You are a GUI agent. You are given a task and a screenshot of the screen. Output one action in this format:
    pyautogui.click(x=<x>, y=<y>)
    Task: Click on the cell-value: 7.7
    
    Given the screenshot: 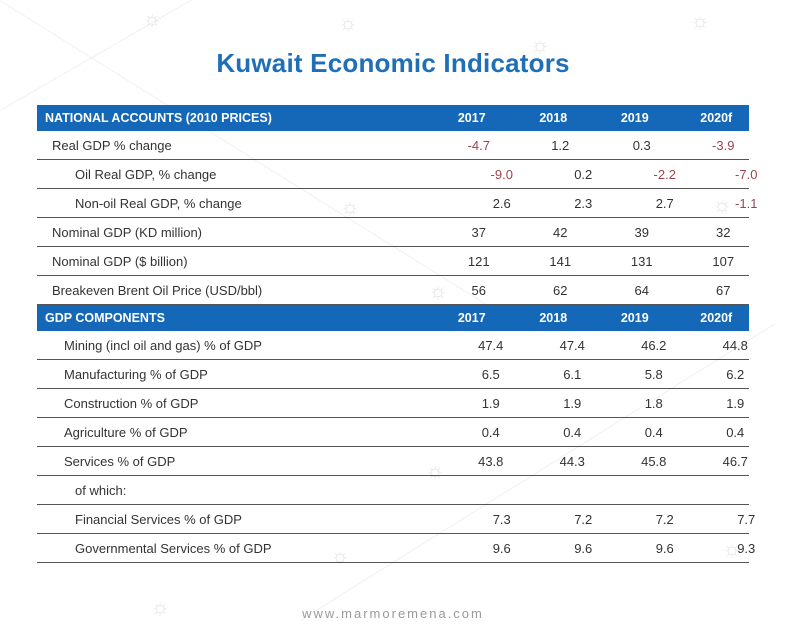 What is the action you would take?
    pyautogui.click(x=746, y=519)
    